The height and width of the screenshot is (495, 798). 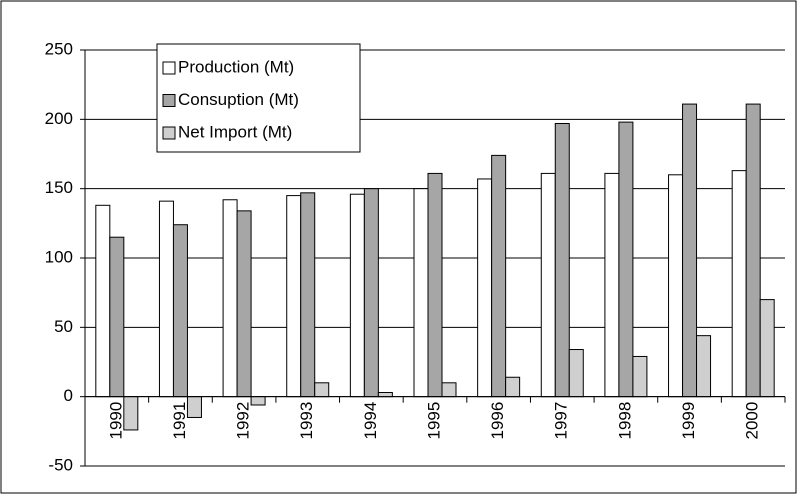 I want to click on x-tick-label: 2000, so click(x=752, y=421).